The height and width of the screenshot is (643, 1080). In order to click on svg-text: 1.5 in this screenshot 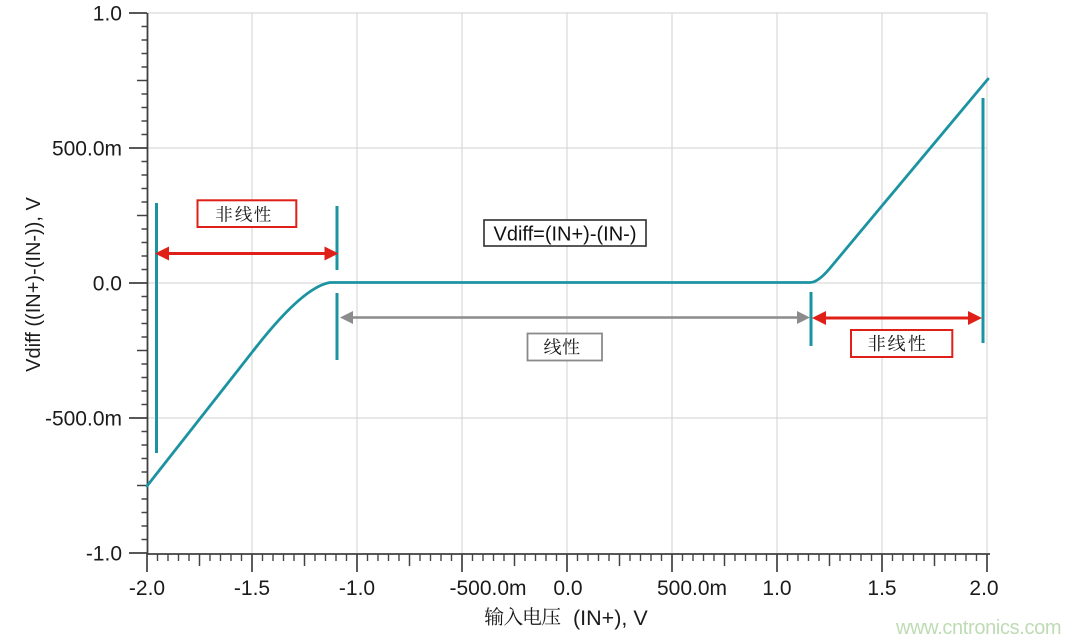, I will do `click(881, 588)`.